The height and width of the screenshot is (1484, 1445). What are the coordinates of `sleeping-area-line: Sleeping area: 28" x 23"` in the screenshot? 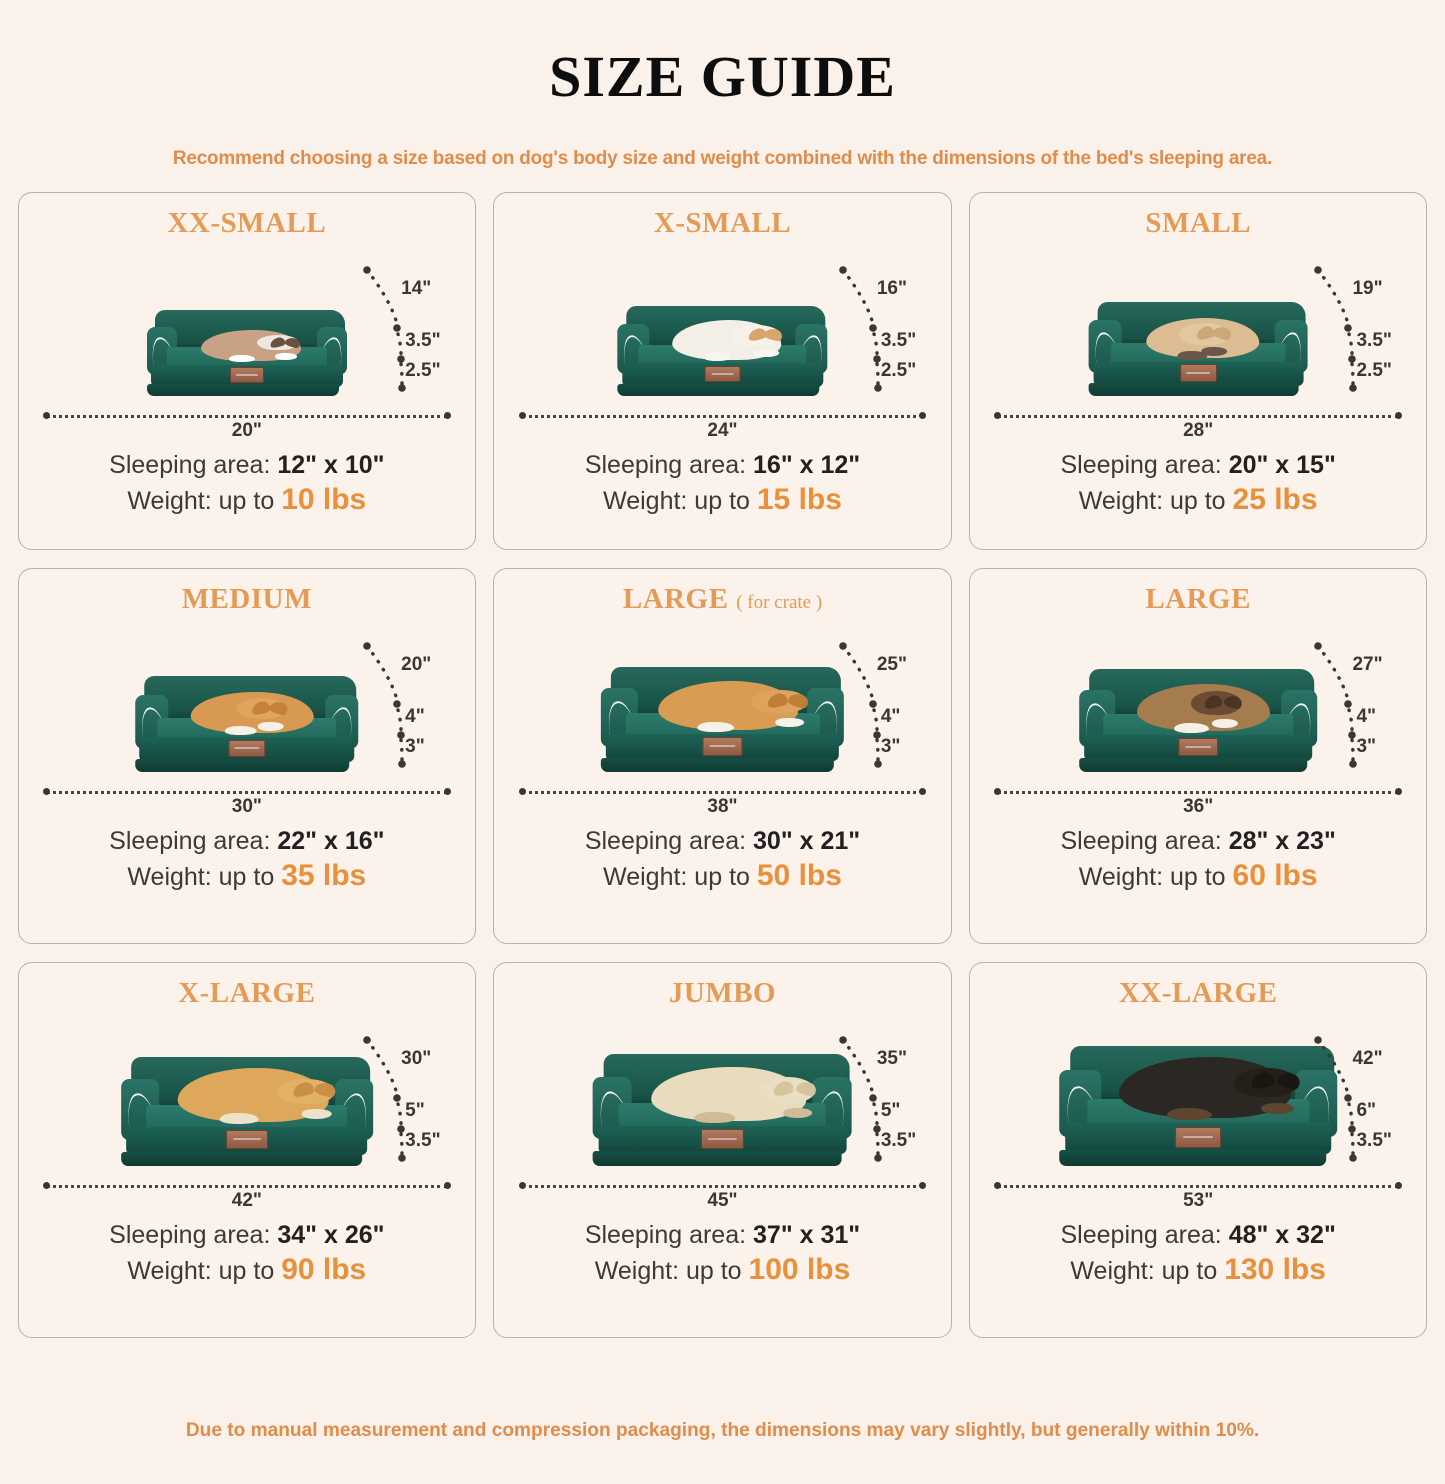 It's located at (1198, 841).